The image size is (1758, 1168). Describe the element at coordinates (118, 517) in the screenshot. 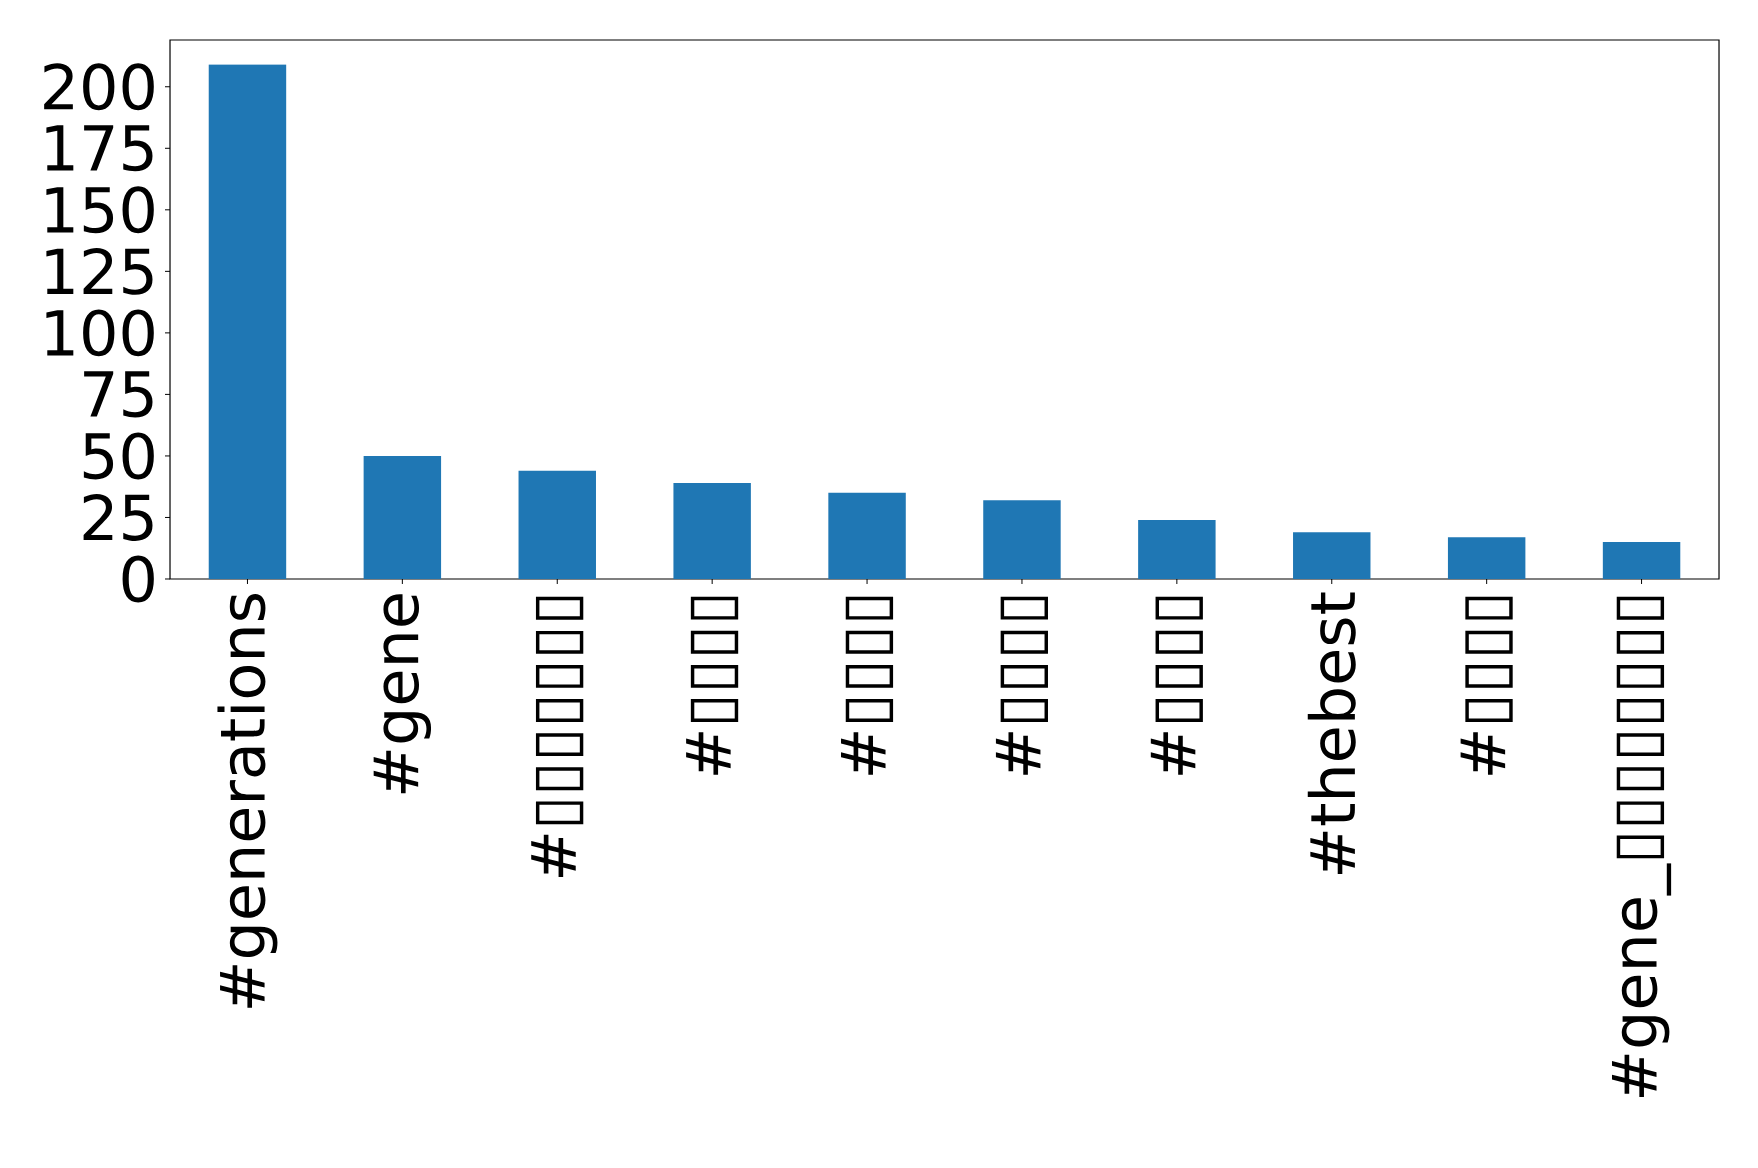

I see `y-tick-label: 25` at that location.